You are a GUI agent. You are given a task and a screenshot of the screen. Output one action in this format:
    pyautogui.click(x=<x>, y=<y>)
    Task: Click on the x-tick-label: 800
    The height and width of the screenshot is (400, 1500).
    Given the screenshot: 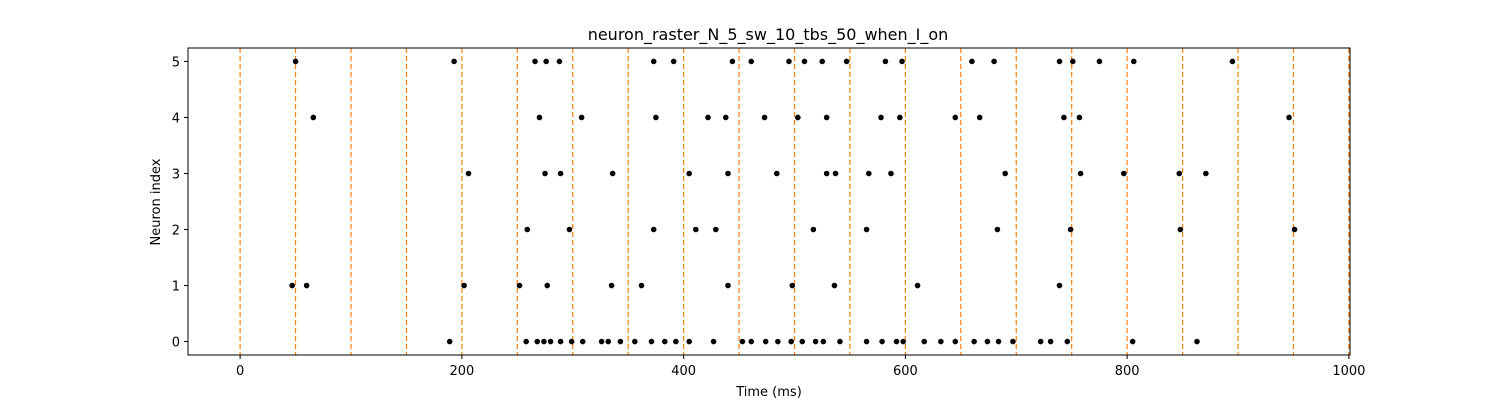 What is the action you would take?
    pyautogui.click(x=1127, y=371)
    